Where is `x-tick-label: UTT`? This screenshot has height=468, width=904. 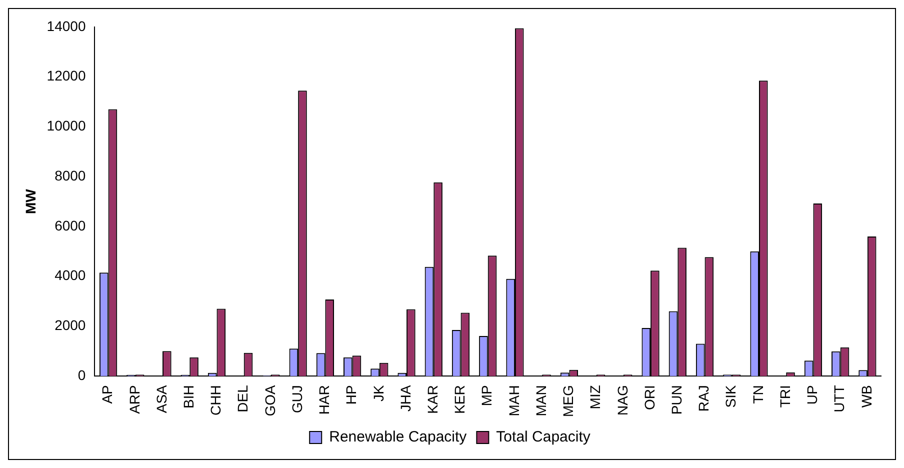
x-tick-label: UTT is located at coordinates (839, 398).